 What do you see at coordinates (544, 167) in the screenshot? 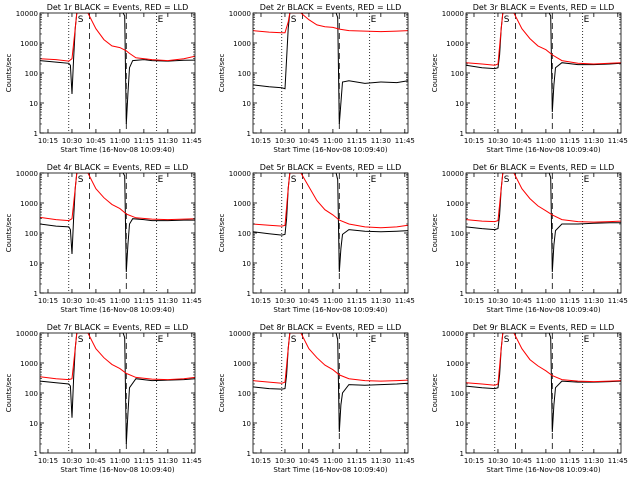
I see `chart-title: Det 6r BLACK = Events, RED = LLD` at bounding box center [544, 167].